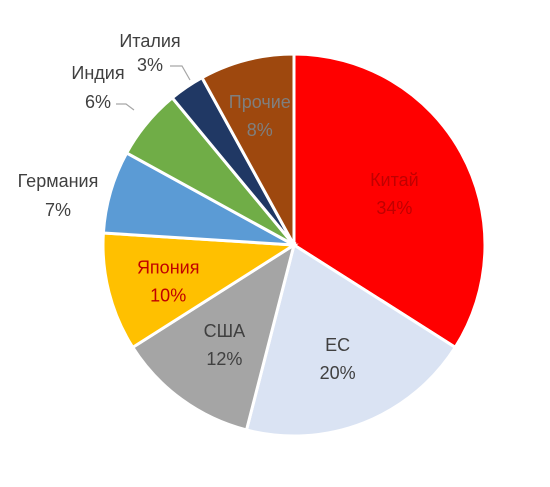  Describe the element at coordinates (98, 102) in the screenshot. I see `slice-label-percent: 6%` at that location.